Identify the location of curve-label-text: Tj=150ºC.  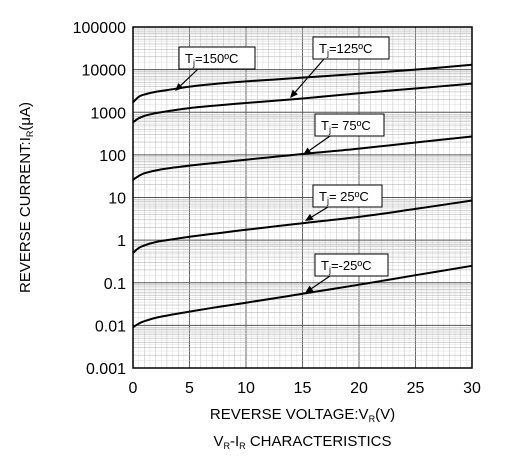
(211, 59).